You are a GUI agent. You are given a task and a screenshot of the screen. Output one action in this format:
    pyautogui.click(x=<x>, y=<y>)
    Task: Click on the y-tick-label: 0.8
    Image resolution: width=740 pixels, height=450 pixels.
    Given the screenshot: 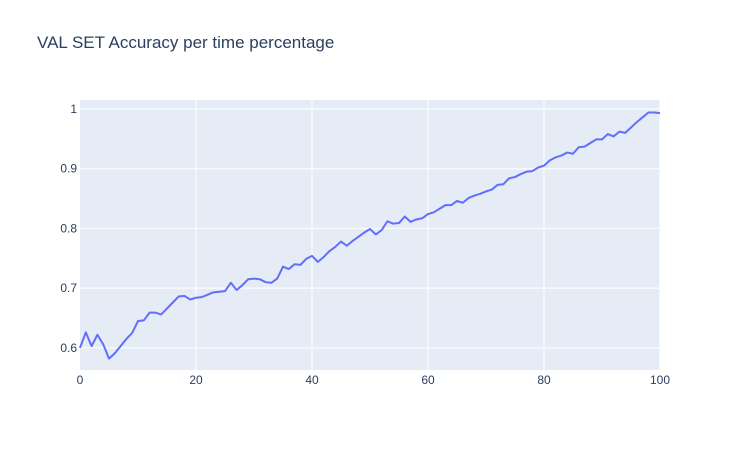 What is the action you would take?
    pyautogui.click(x=68, y=228)
    